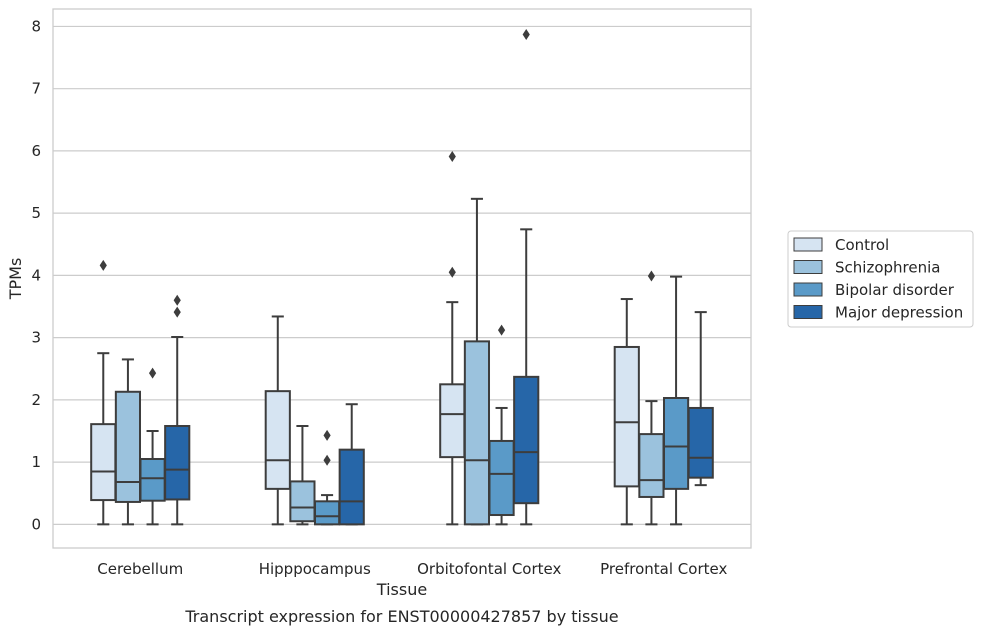 The image size is (983, 634). Describe the element at coordinates (489, 569) in the screenshot. I see `x-tick-label: Orbitofontal Cortex` at that location.